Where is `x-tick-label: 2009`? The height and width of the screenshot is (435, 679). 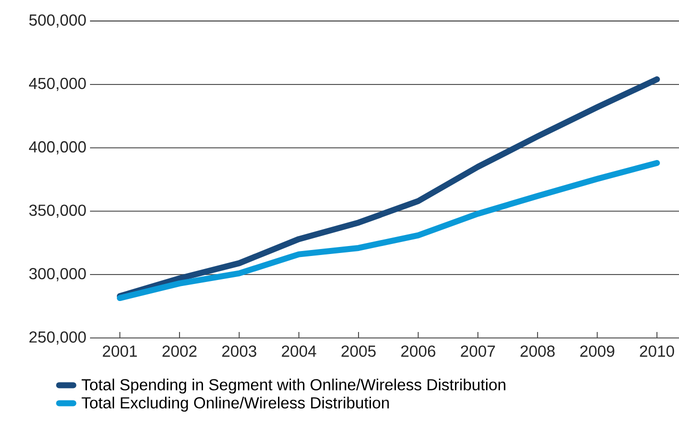
x-tick-label: 2009 is located at coordinates (597, 351).